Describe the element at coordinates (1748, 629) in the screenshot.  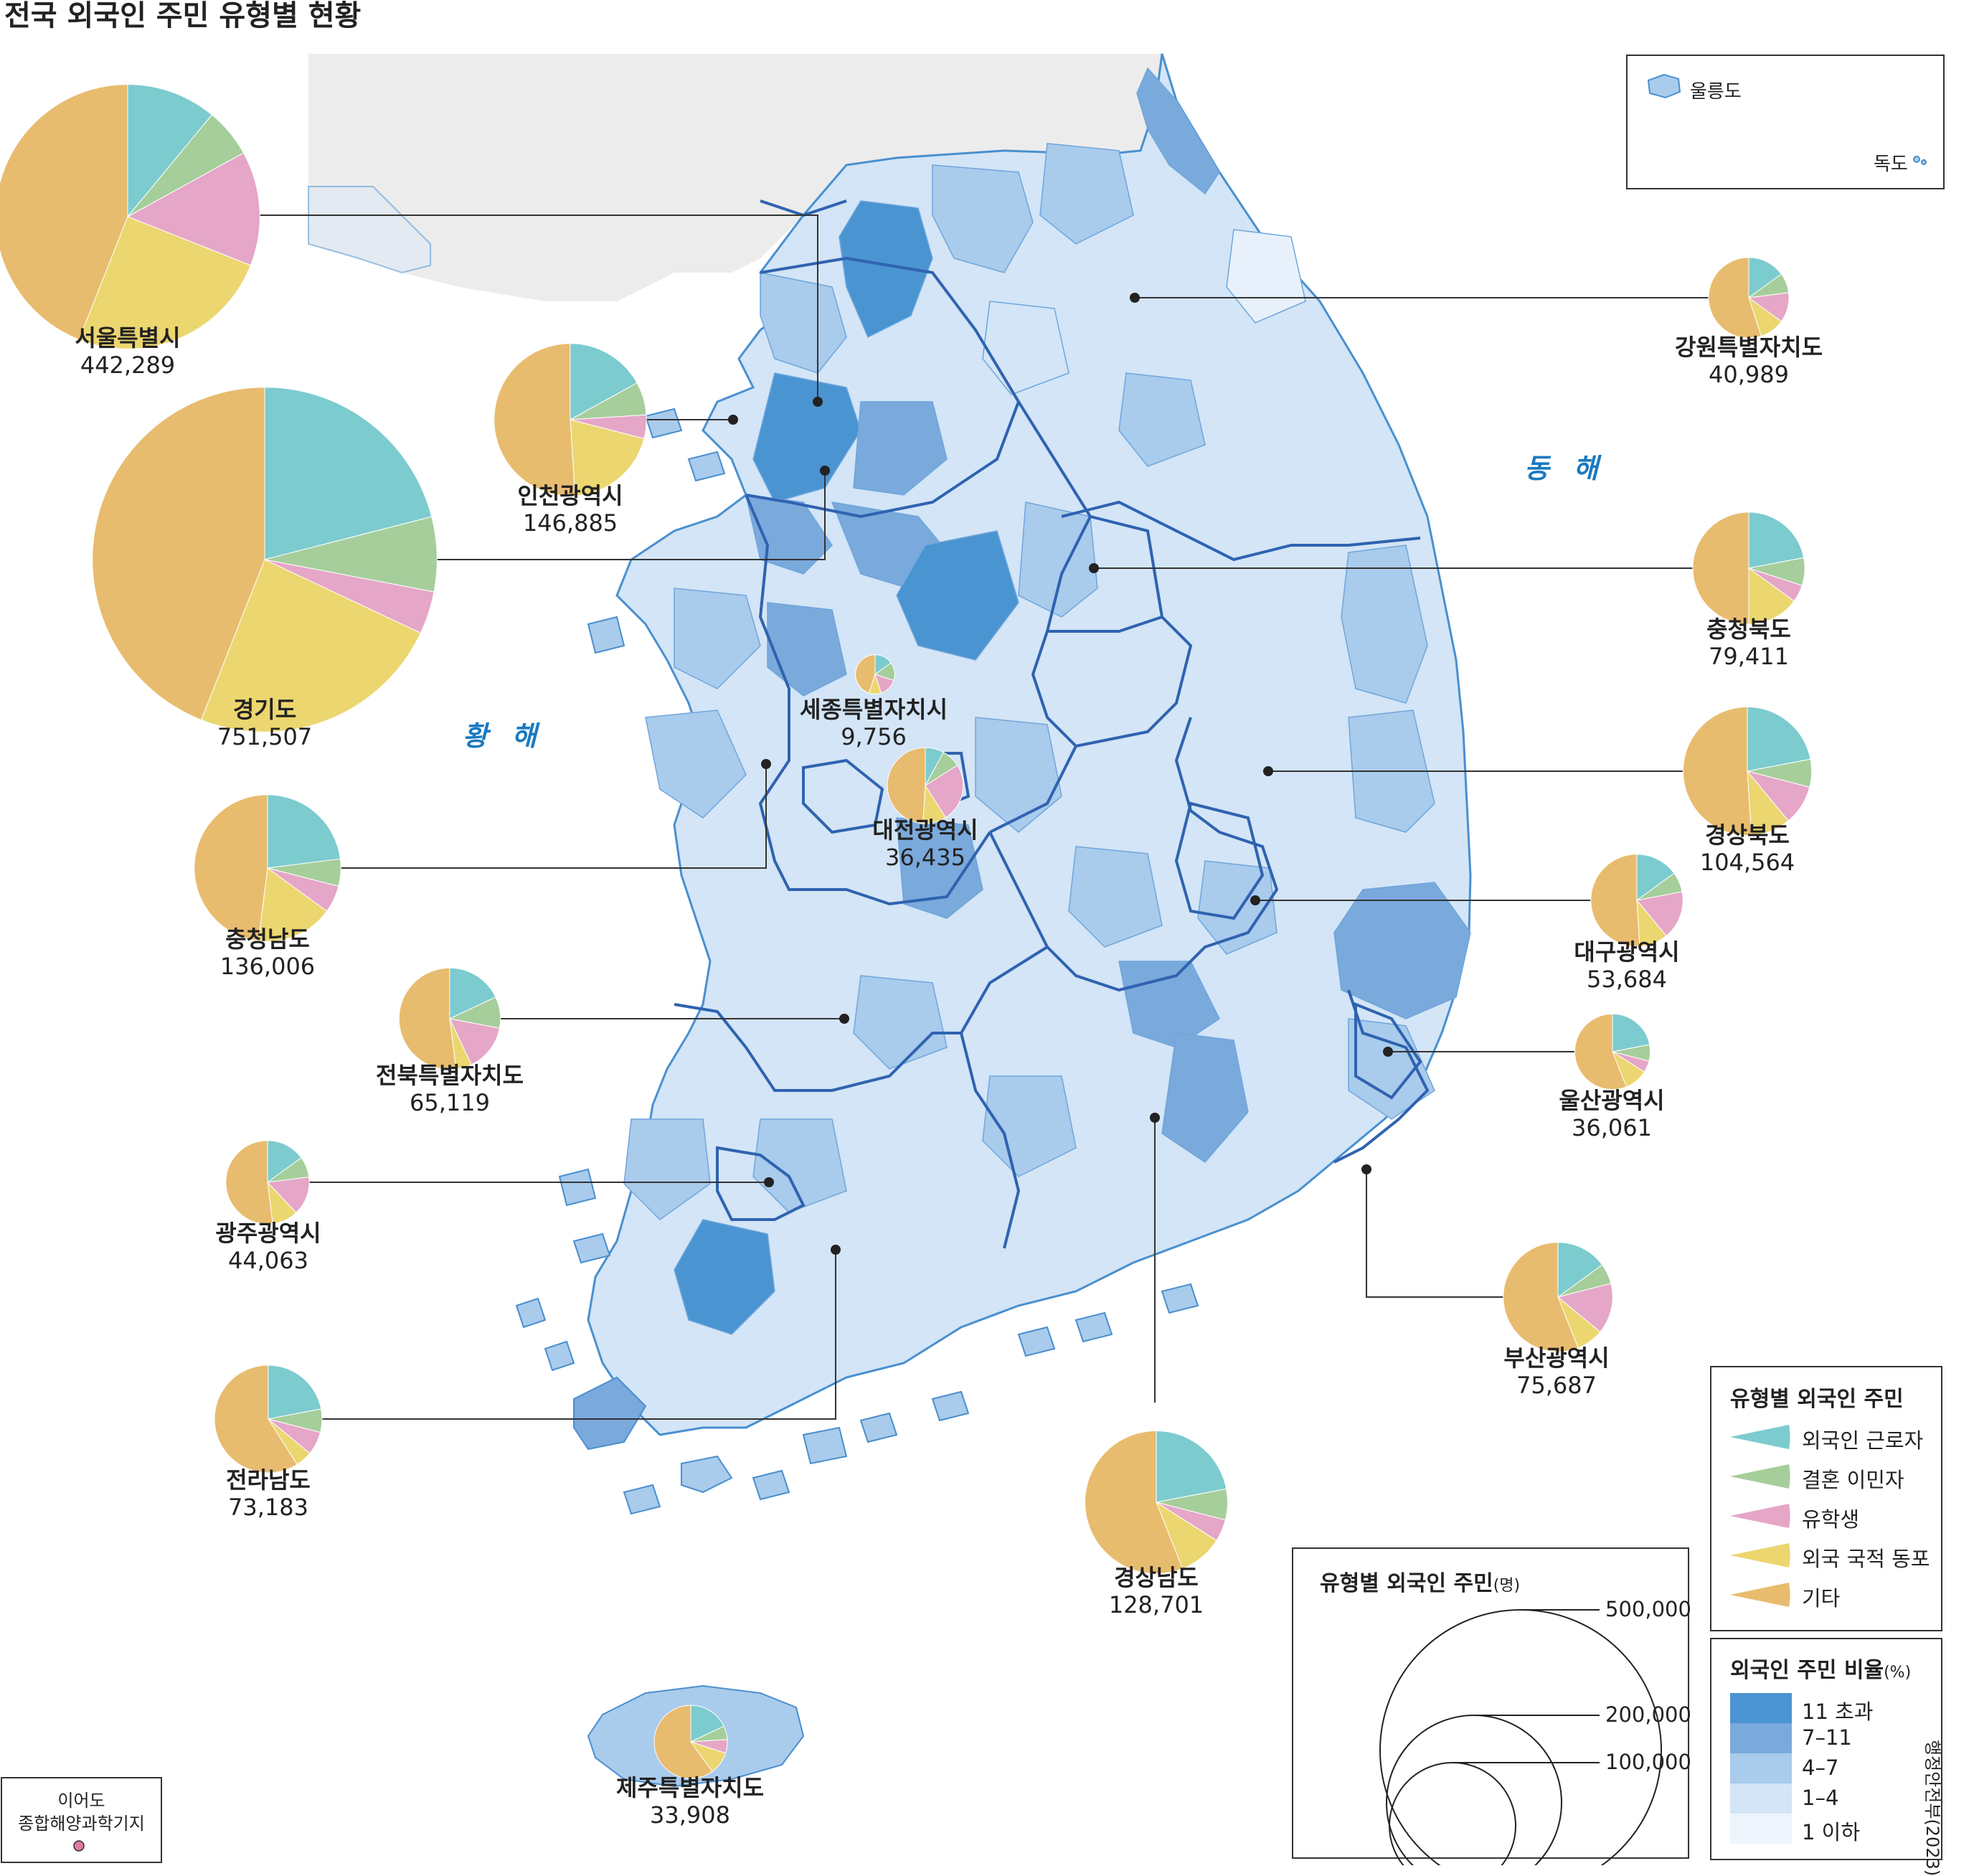
I see `region-name: 충청북도` at that location.